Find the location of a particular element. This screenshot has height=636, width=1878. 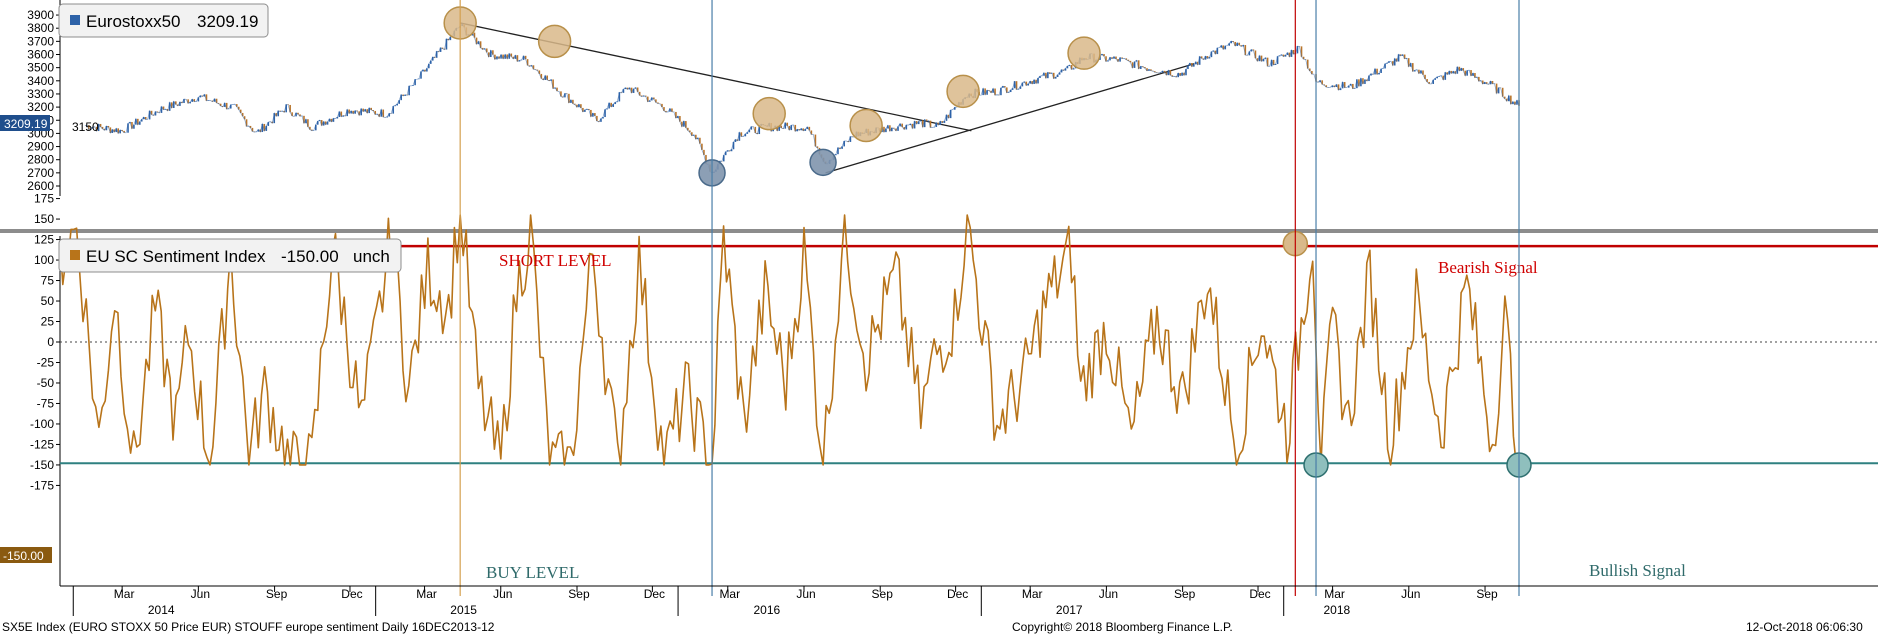

x-year-label: 2015 is located at coordinates (463, 610).